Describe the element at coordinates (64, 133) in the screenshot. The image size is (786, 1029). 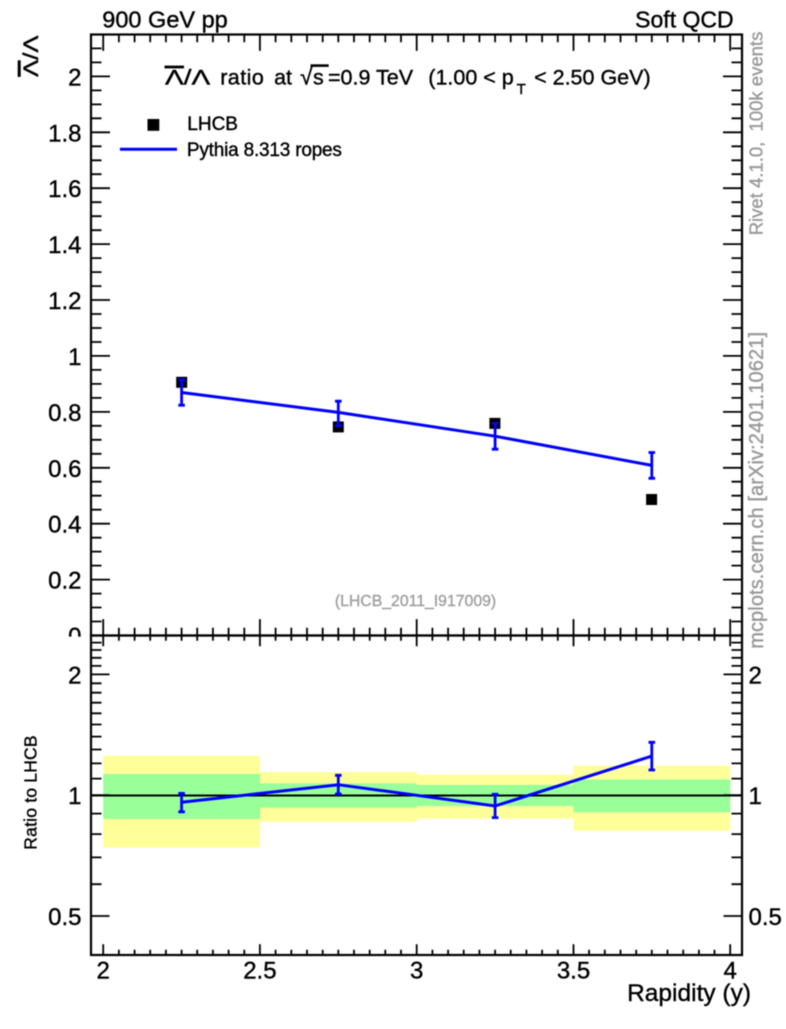
I see `svg-text: 1.8` at that location.